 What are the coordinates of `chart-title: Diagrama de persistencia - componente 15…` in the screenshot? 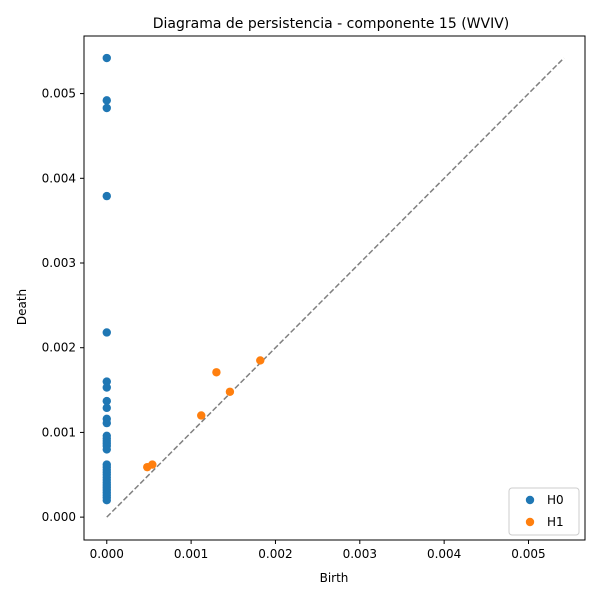 It's located at (331, 24).